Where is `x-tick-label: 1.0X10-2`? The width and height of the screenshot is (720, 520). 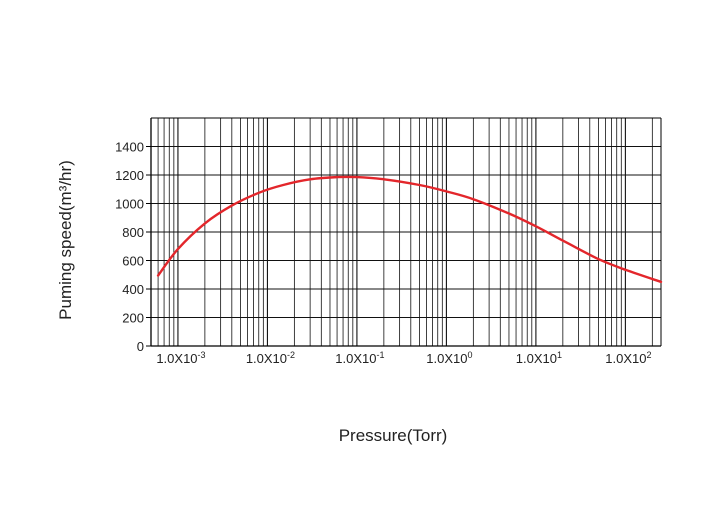
x-tick-label: 1.0X10-2 is located at coordinates (270, 358).